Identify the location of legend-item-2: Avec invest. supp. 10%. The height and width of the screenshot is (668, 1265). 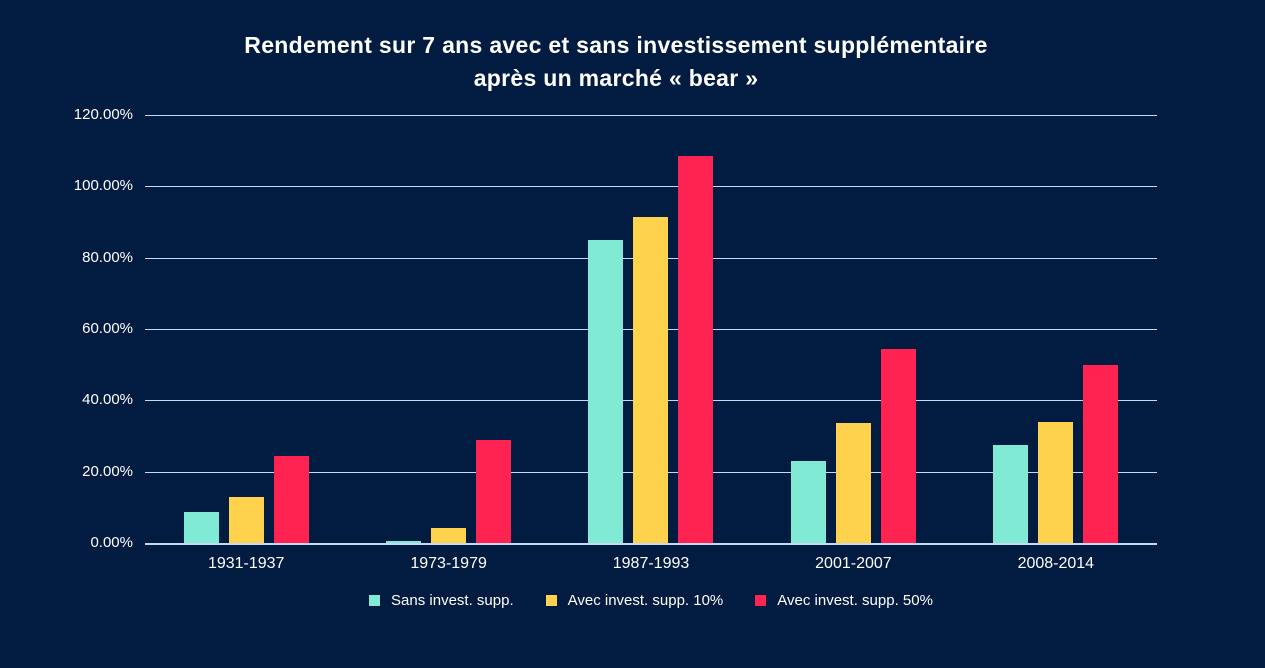
(634, 600).